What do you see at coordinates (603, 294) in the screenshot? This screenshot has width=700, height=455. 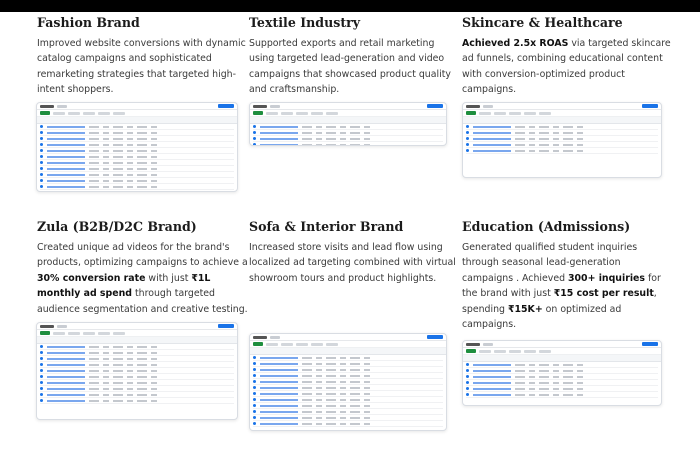 I see `highlight-text: ₹15 cost per result` at bounding box center [603, 294].